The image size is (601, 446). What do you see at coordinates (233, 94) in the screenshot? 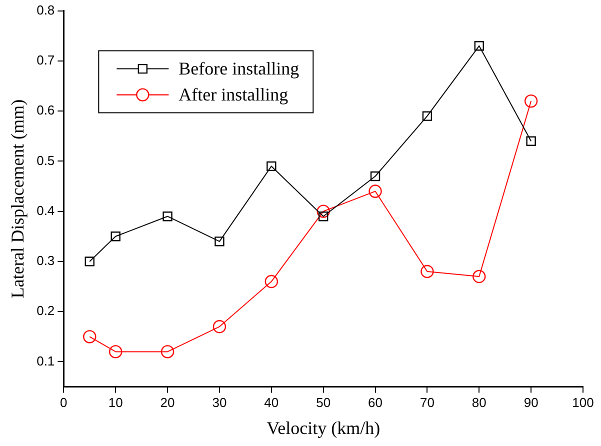
I see `legend-label: After installing` at bounding box center [233, 94].